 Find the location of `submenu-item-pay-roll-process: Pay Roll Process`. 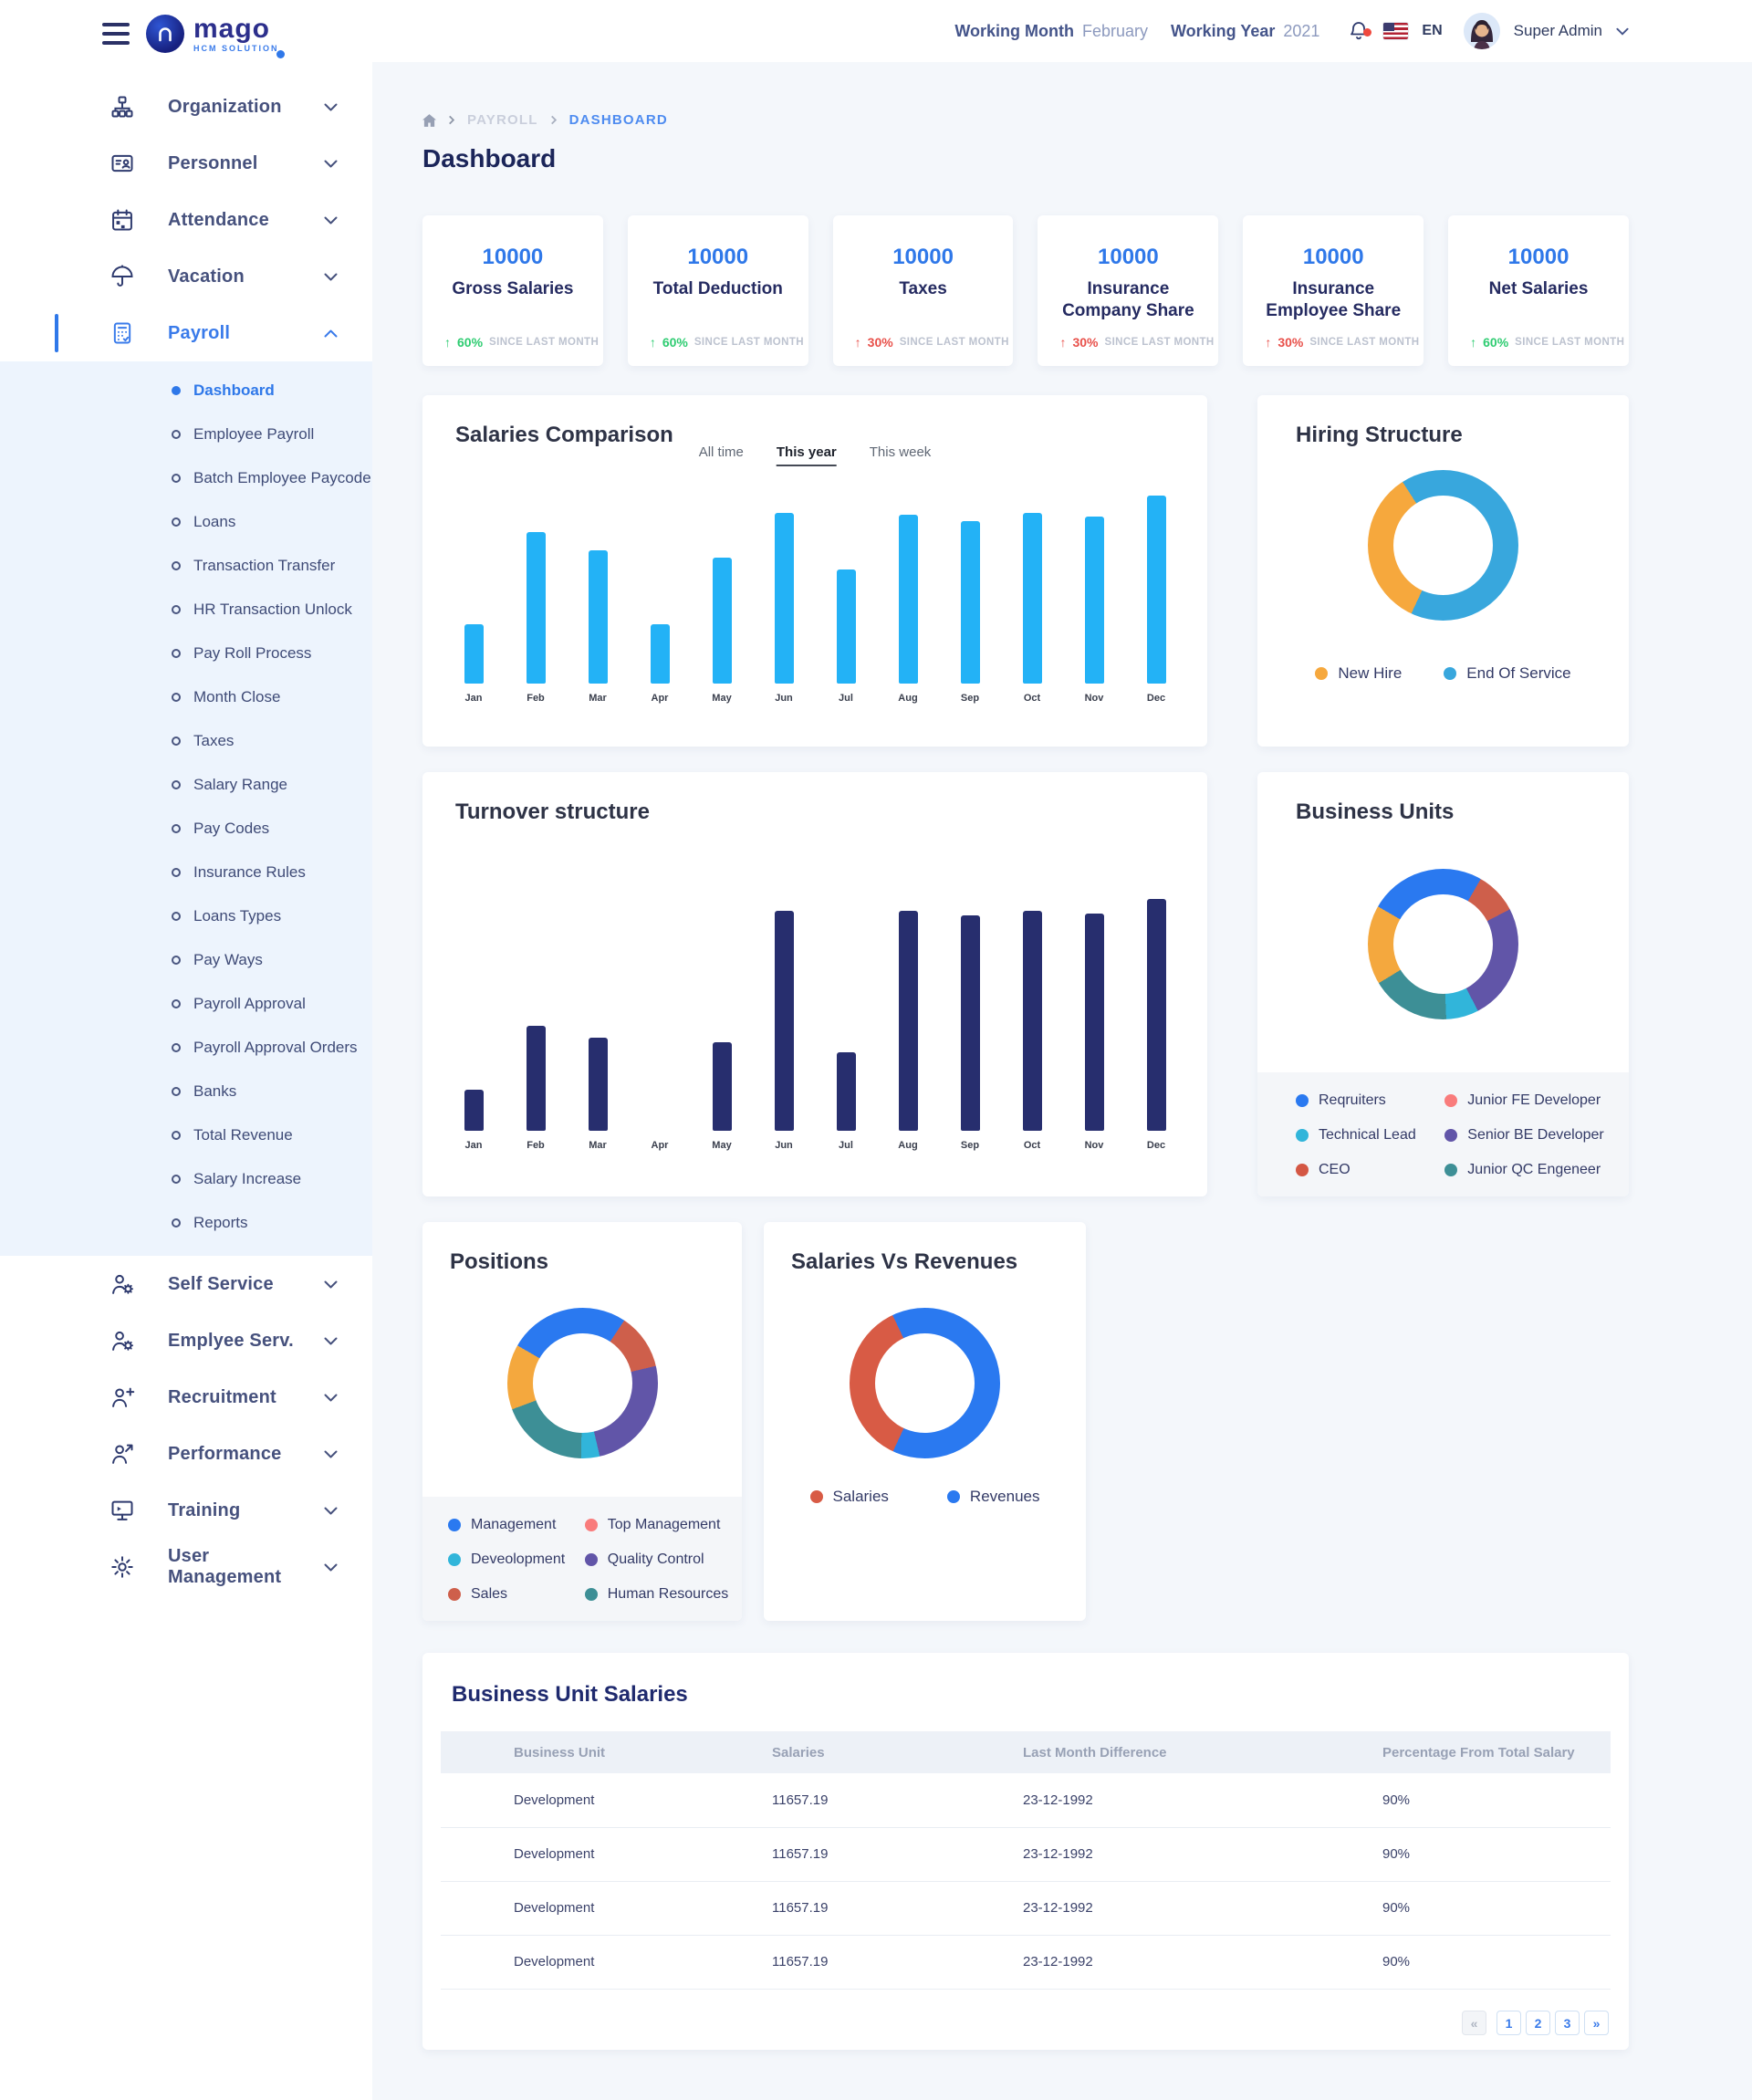

submenu-item-pay-roll-process: Pay Roll Process is located at coordinates (186, 653).